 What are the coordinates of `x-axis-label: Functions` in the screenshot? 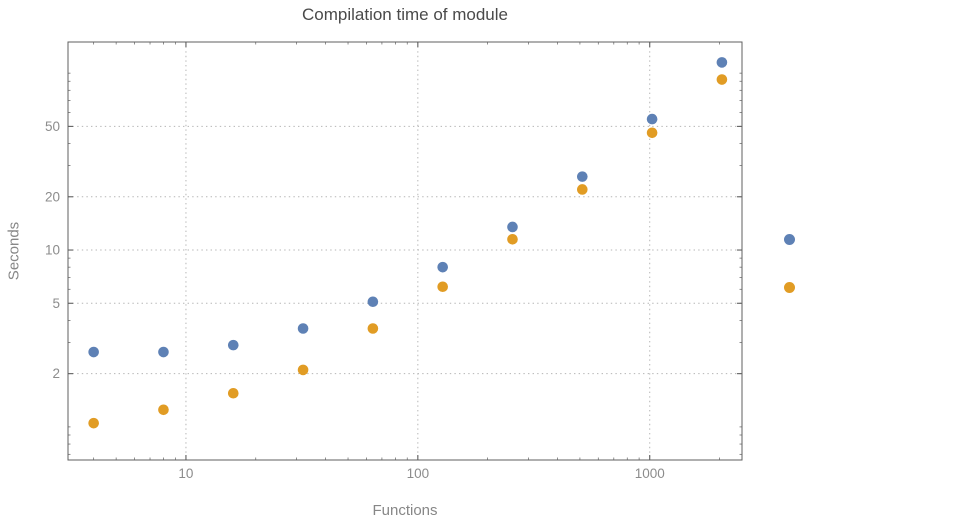 It's located at (405, 510).